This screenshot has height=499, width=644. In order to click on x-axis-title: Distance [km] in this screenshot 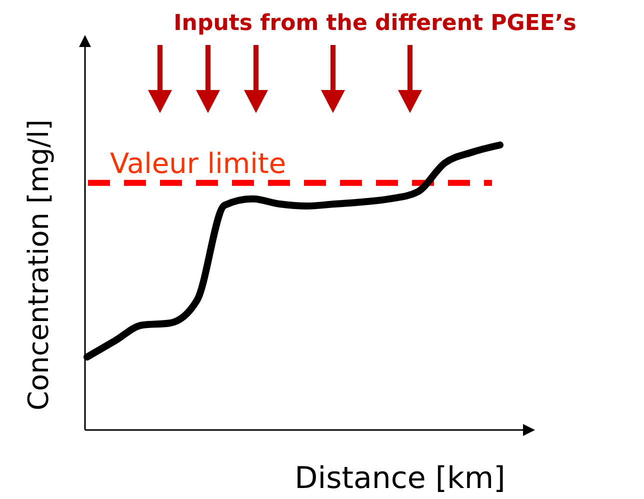, I will do `click(400, 478)`.